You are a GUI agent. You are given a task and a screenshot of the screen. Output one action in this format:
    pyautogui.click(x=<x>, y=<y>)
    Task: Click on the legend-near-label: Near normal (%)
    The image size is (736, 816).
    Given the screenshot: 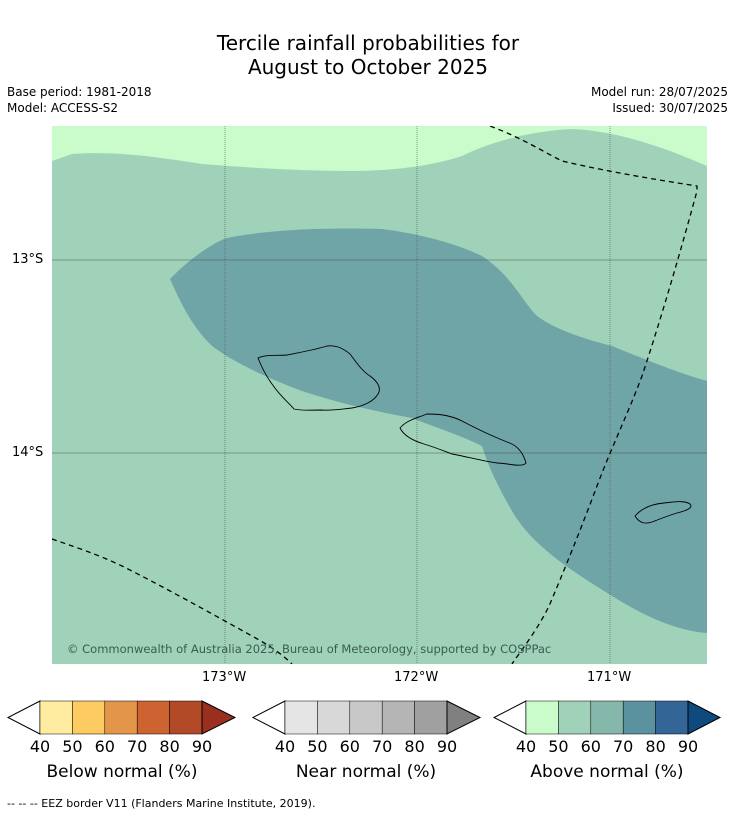 What is the action you would take?
    pyautogui.click(x=366, y=772)
    